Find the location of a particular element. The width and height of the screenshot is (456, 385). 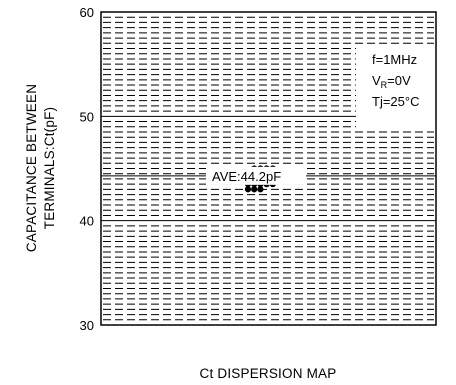

average-label-background is located at coordinates (256, 175).